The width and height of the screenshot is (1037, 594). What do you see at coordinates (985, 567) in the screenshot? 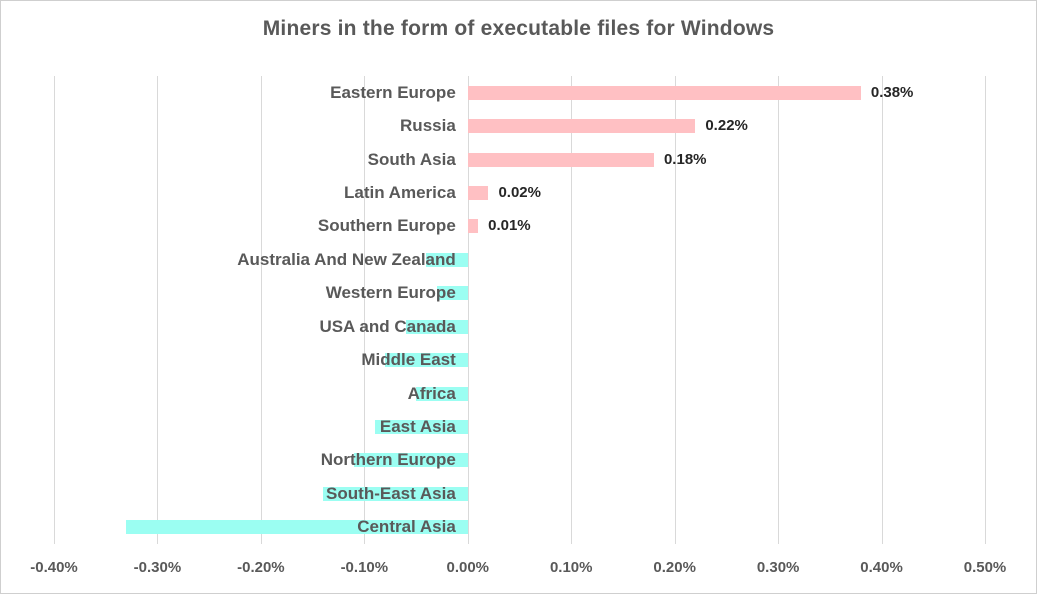
I see `x-axis-tick-label: 0.50%` at bounding box center [985, 567].